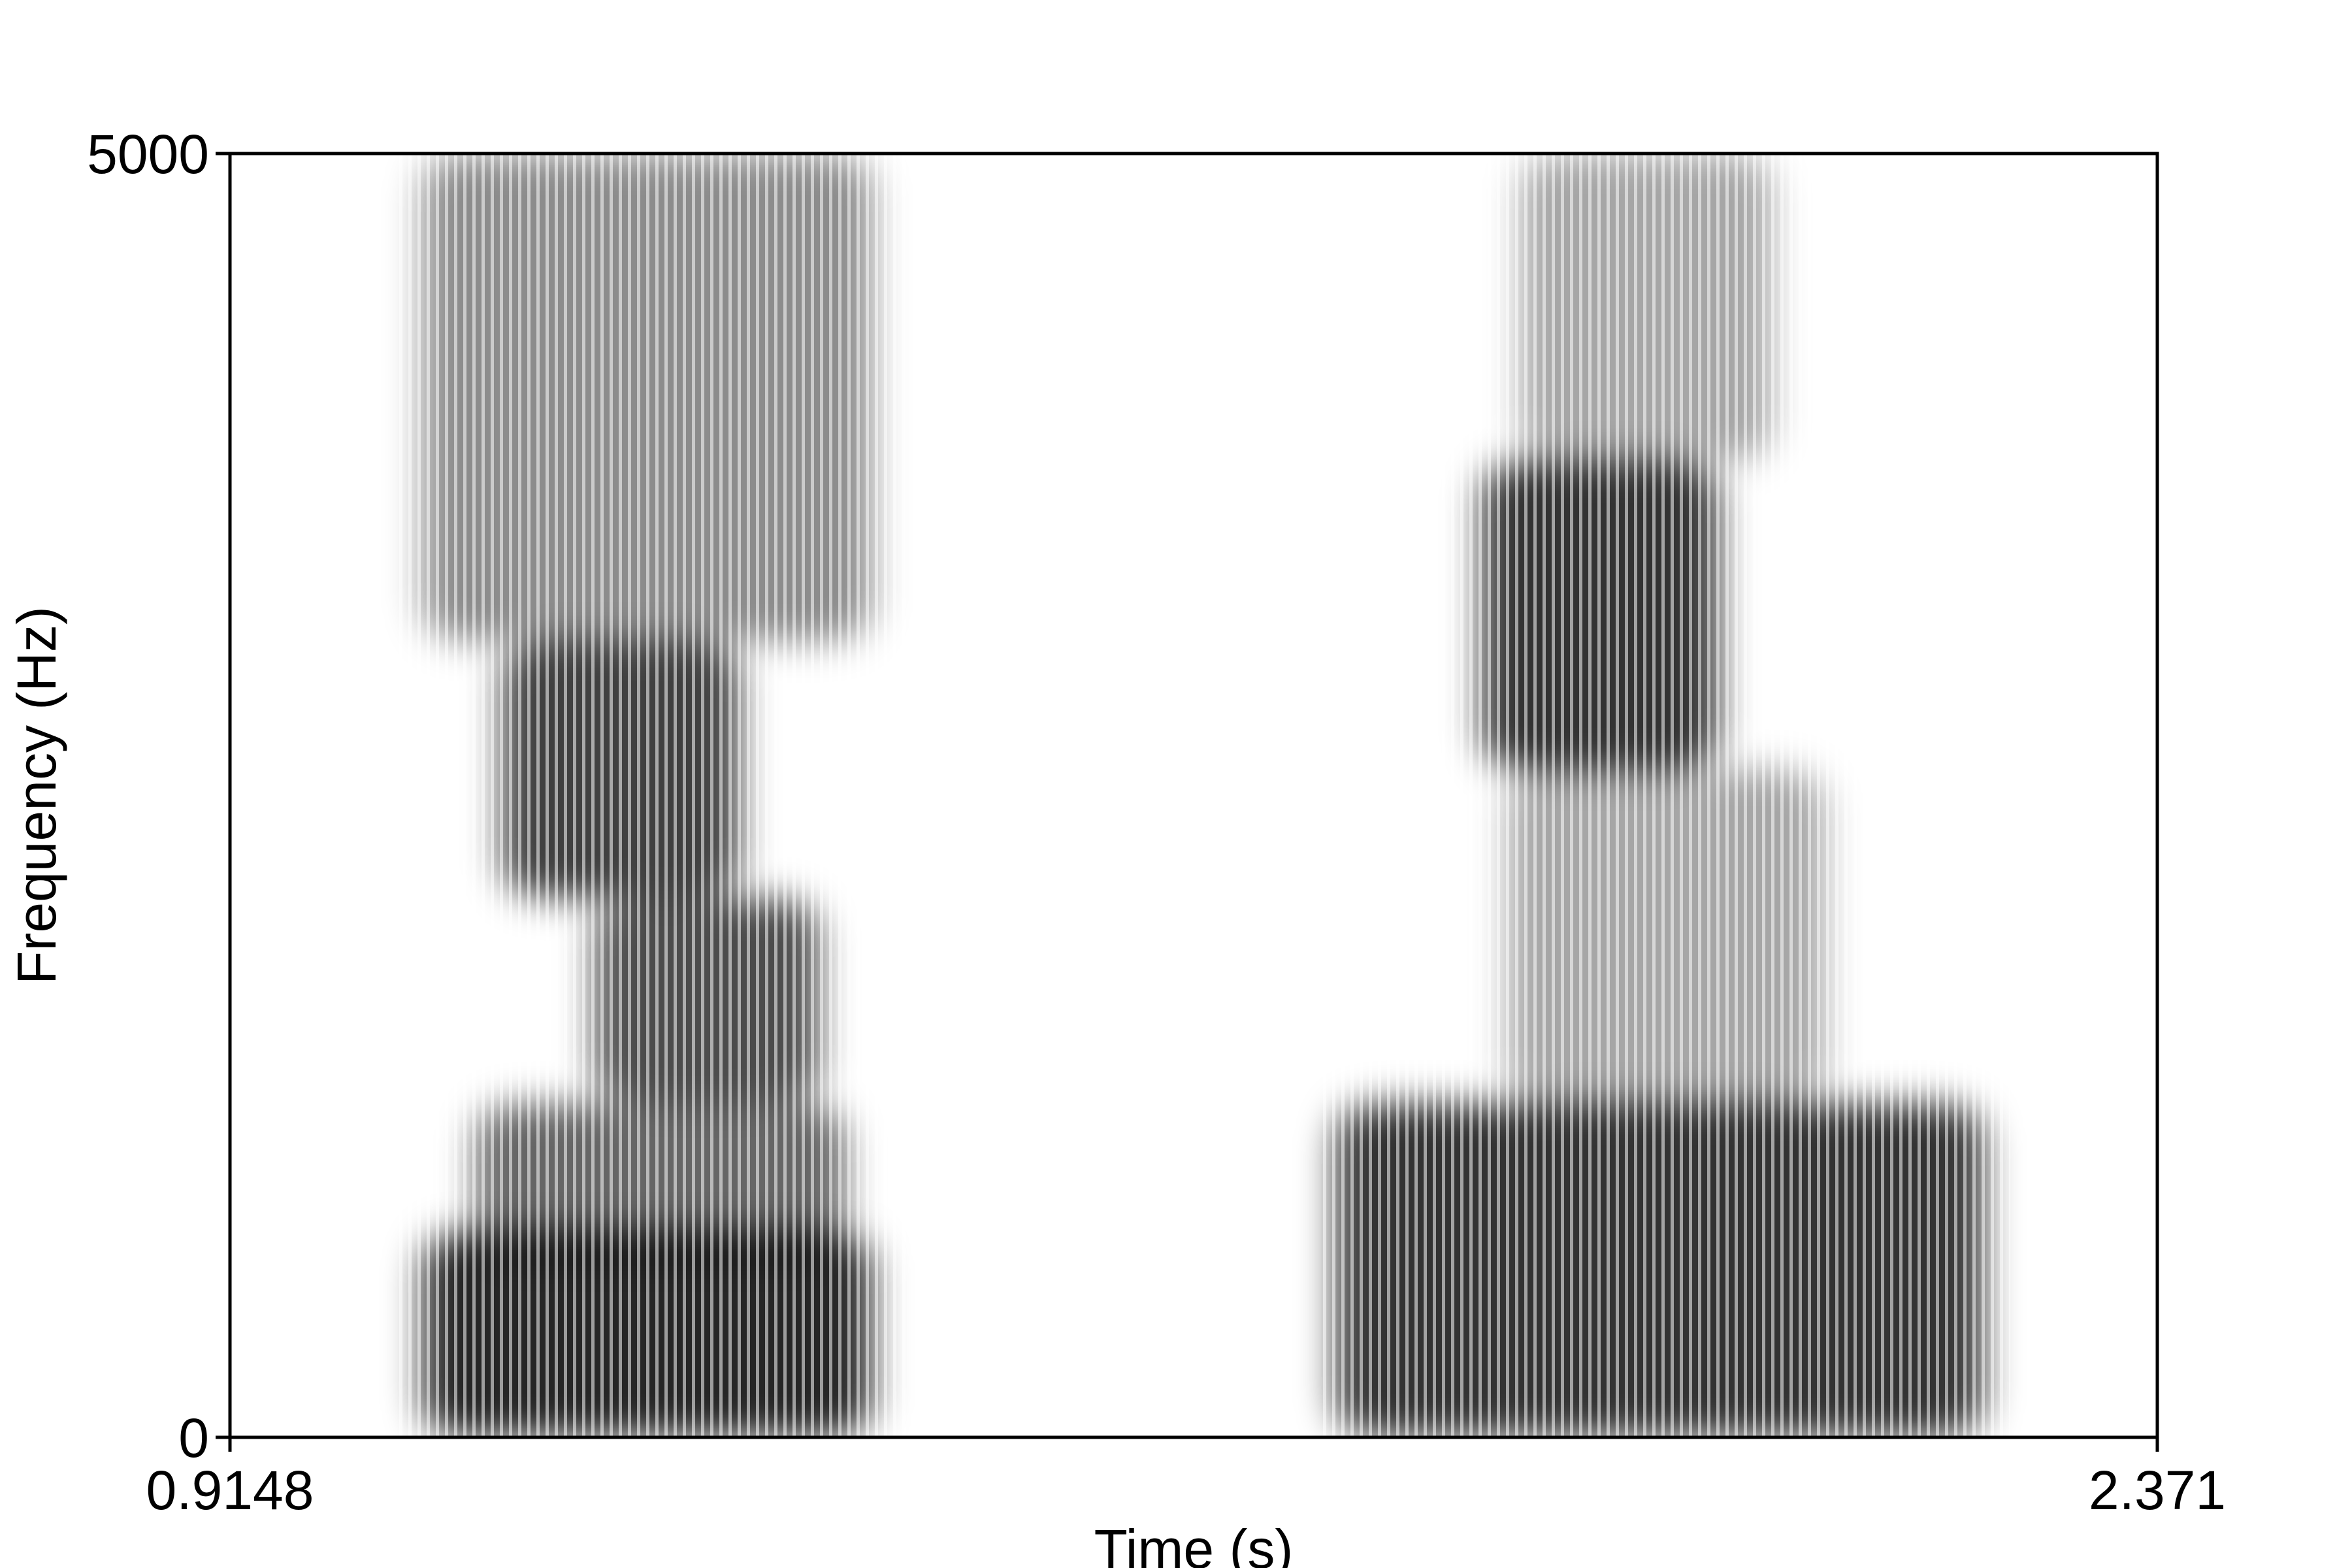  I want to click on x-tick-label-min: 0.9148, so click(230, 1490).